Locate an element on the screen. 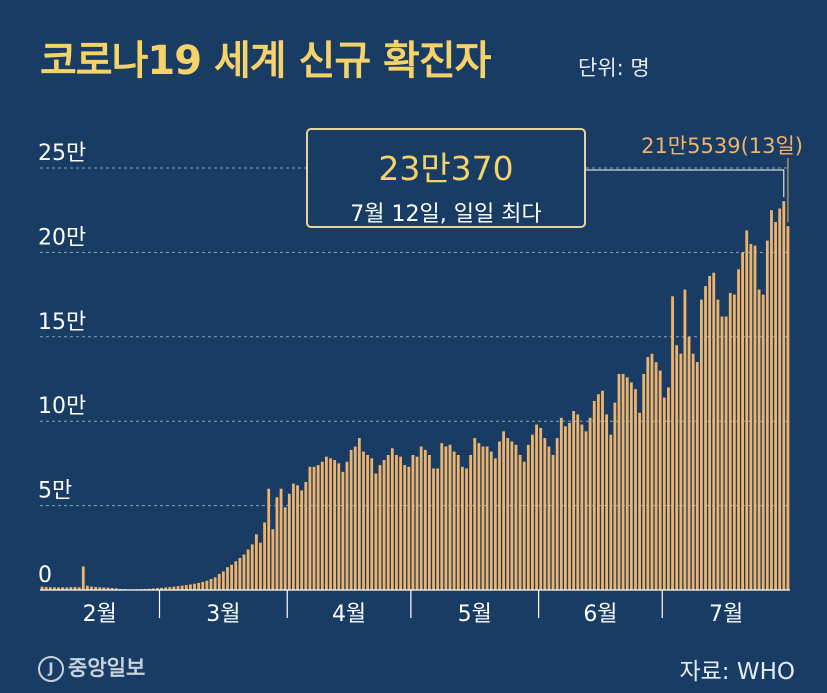 The image size is (827, 693). x-axis: 2월 3월 4월 5월 6월 7월 is located at coordinates (415, 608).